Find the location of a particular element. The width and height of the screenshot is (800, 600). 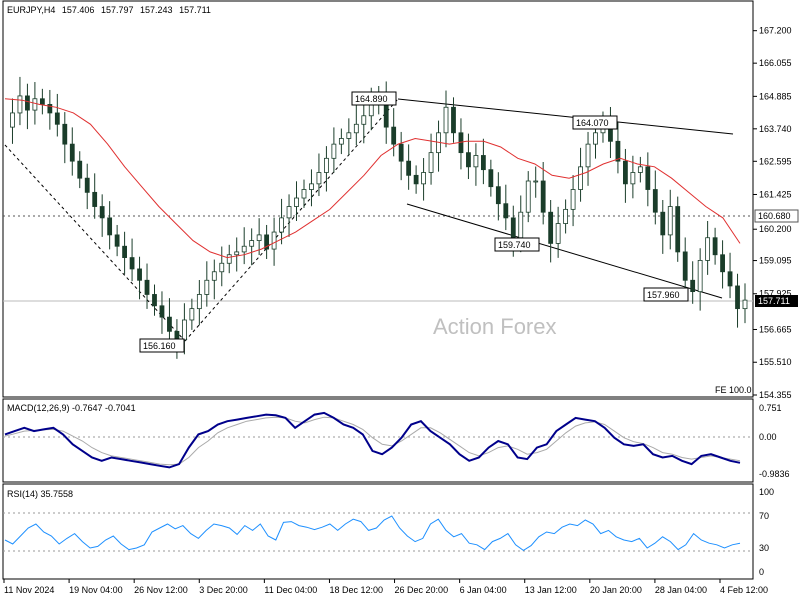

macd-y-axis: 0.751 0.00 -0.9836 is located at coordinates (774, 441).